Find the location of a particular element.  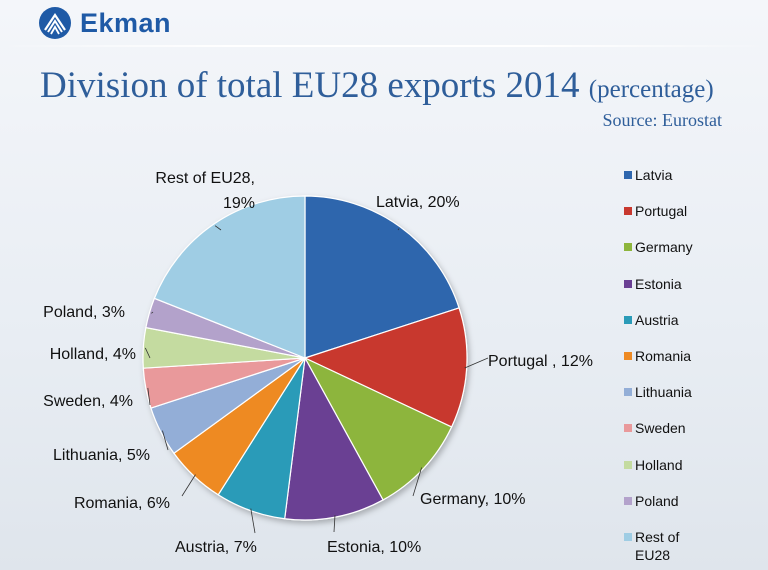

legend-item-sweden: Sweden is located at coordinates (658, 437).